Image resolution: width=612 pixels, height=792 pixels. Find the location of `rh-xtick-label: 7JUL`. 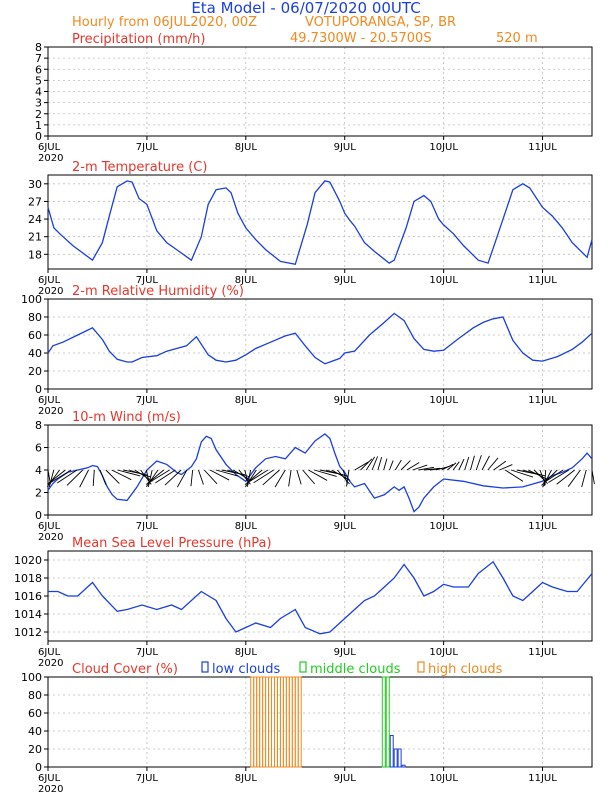

rh-xtick-label: 7JUL is located at coordinates (147, 400).